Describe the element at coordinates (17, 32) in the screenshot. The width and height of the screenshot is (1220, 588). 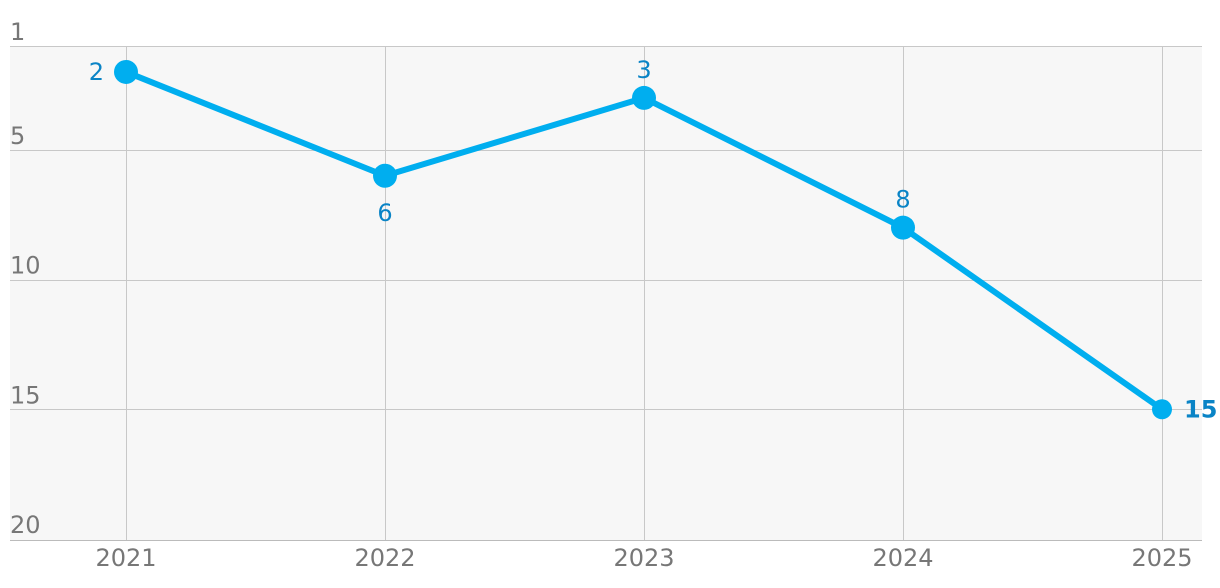
I see `y-tick-label: 1` at that location.